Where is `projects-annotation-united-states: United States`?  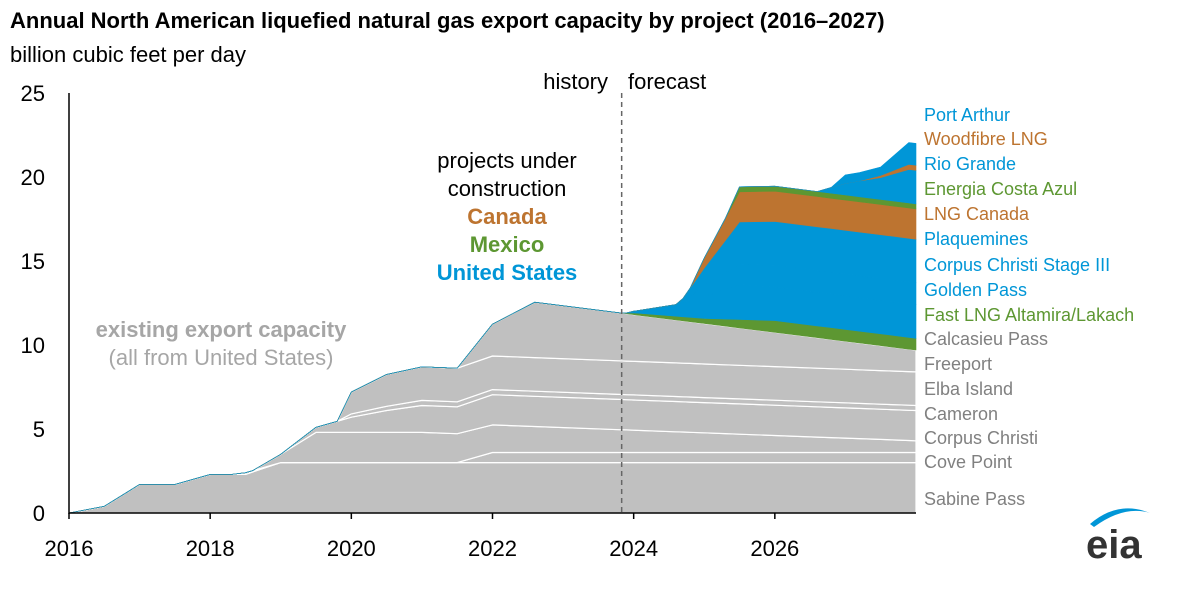
projects-annotation-united-states: United States is located at coordinates (507, 272).